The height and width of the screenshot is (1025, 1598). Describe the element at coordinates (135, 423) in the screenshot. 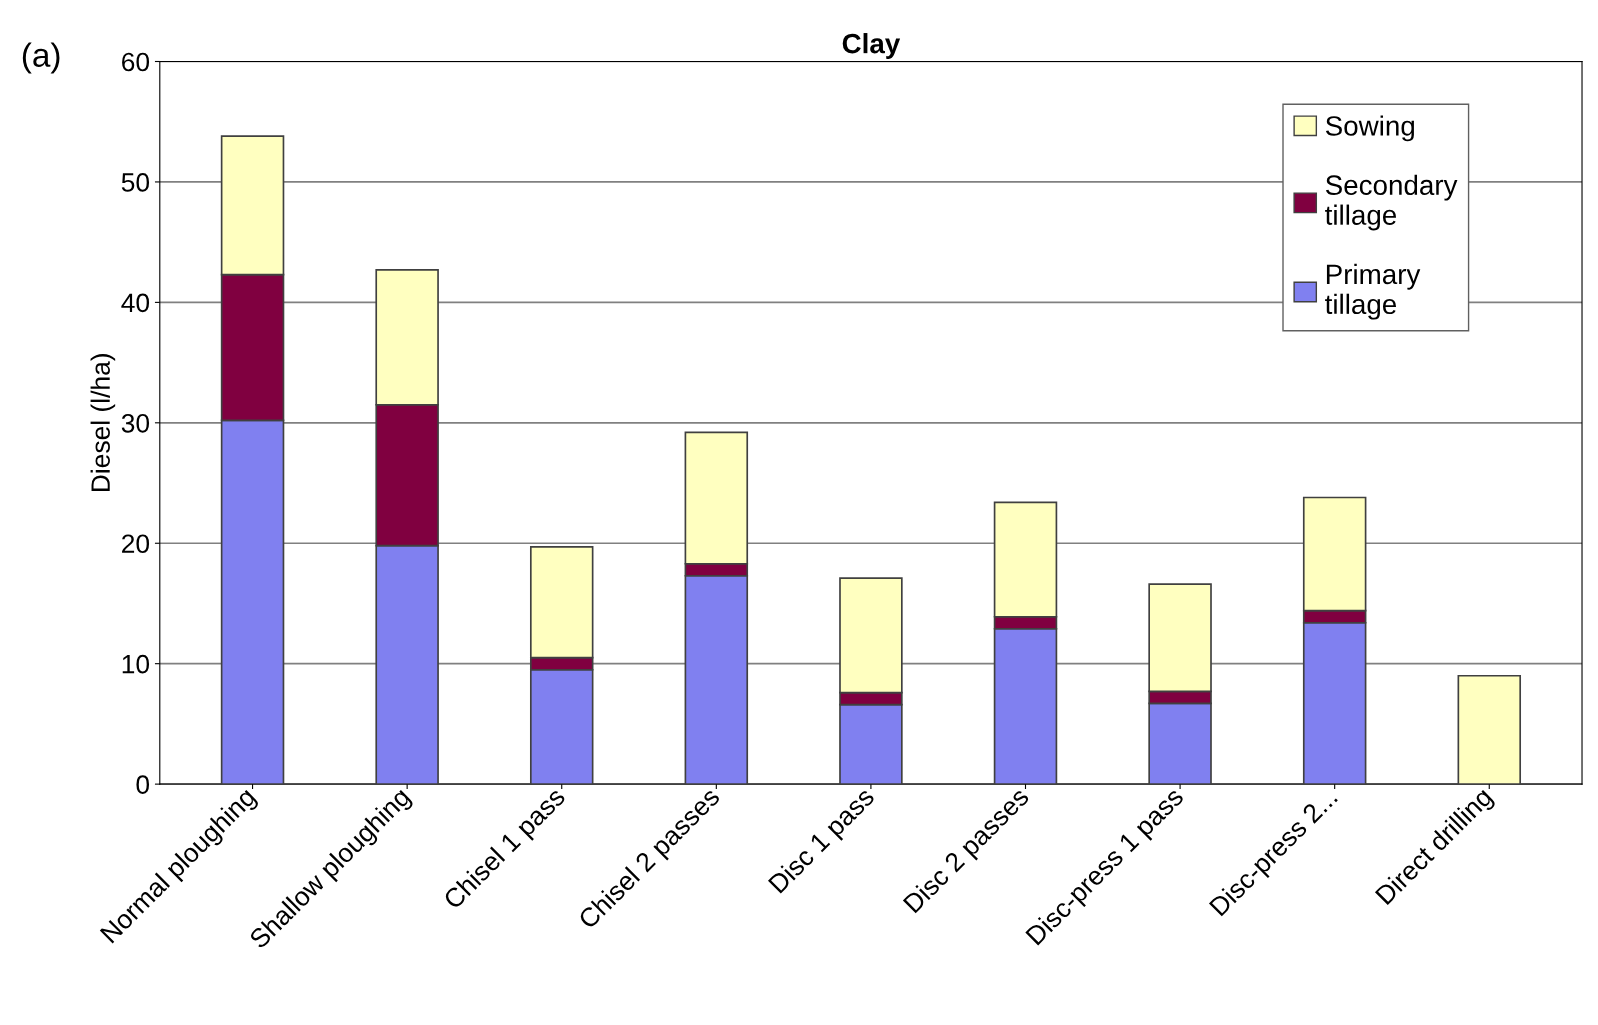

I see `y-tick-label: 30` at that location.